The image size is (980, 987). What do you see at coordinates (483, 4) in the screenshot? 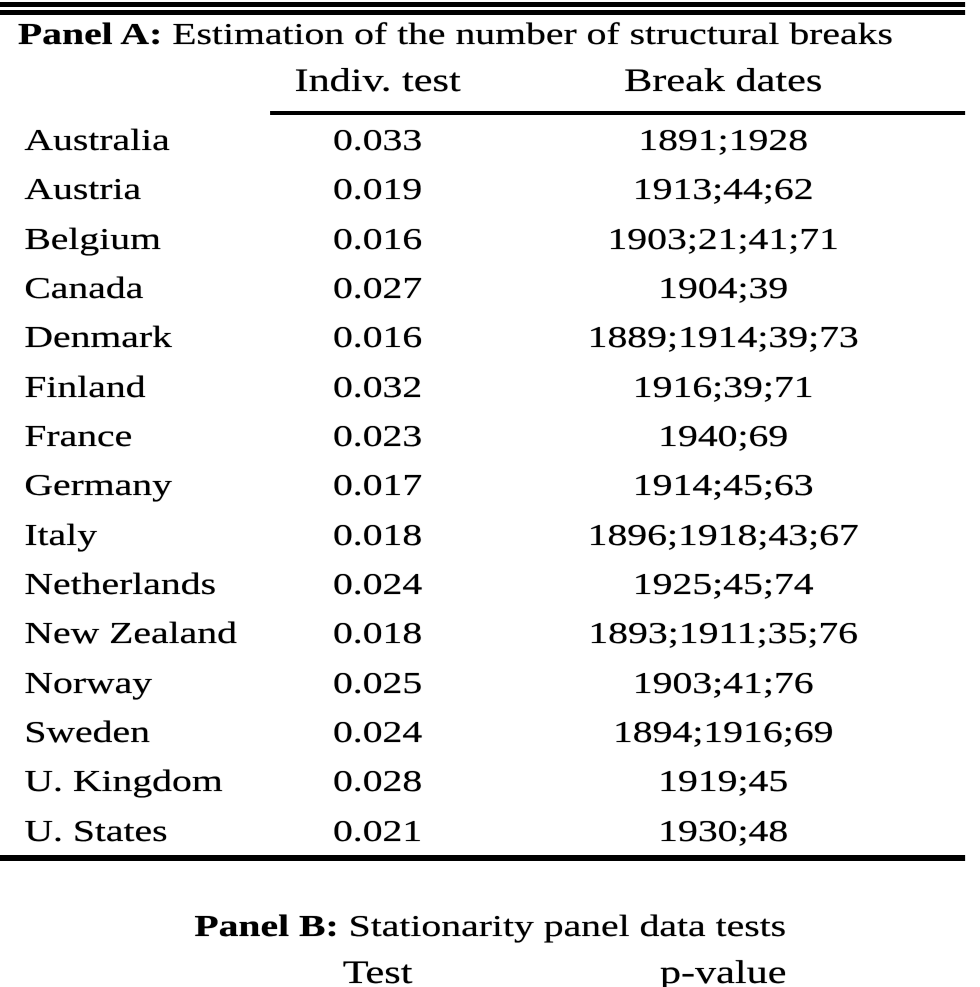
I see `table-top-rule-outer` at bounding box center [483, 4].